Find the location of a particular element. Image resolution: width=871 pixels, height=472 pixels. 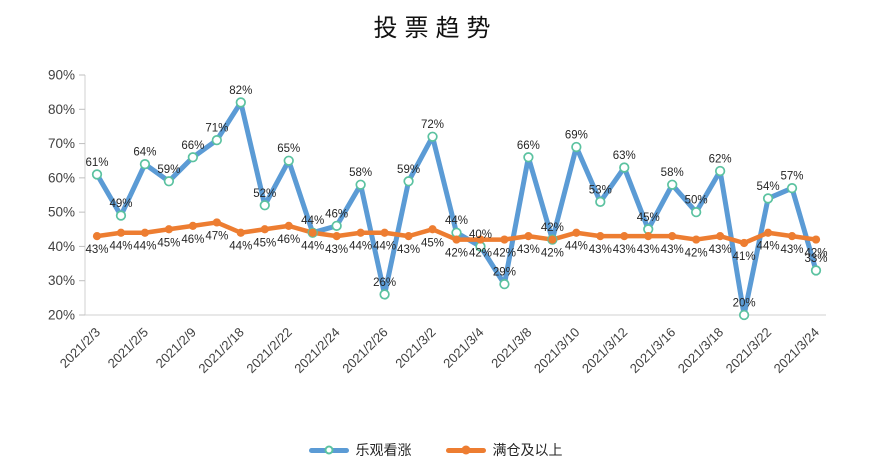

x-tick-label: 2021/3/8 is located at coordinates (511, 348).